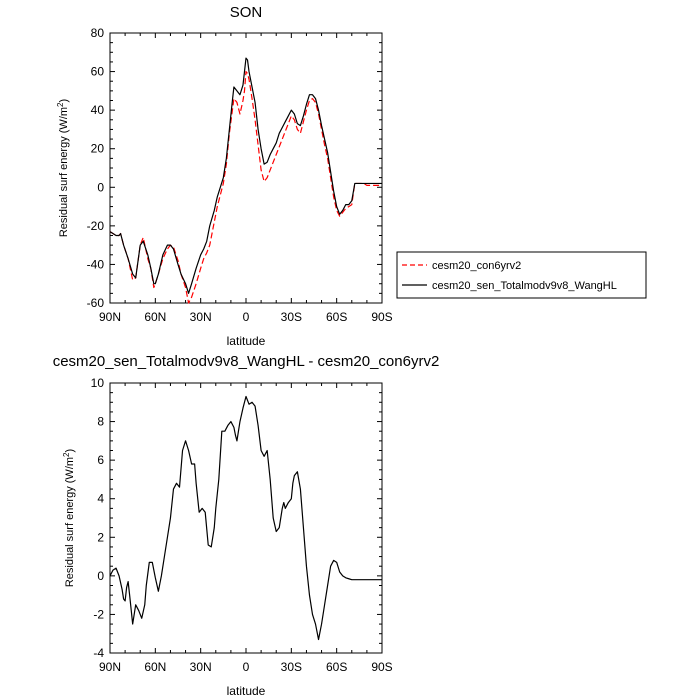 The width and height of the screenshot is (700, 700). What do you see at coordinates (155, 317) in the screenshot?
I see `chart-top-xtick-label: 60N` at bounding box center [155, 317].